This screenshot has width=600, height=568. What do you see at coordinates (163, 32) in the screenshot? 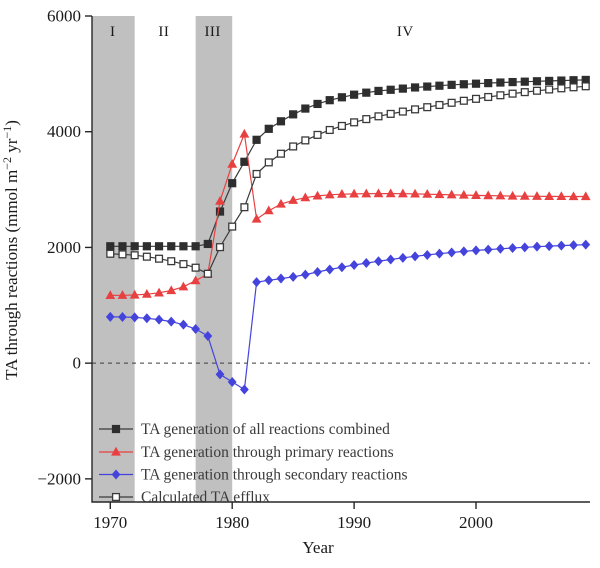
I see `region-label-II: II` at bounding box center [163, 32].